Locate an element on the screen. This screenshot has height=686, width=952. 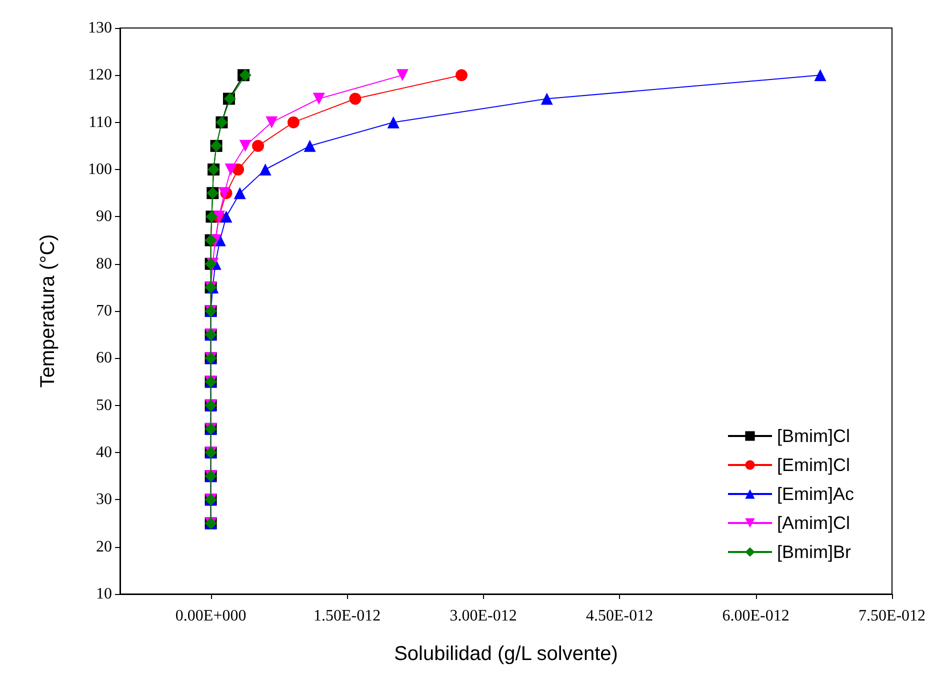
x-tick-label: 6.00E-012 is located at coordinates (756, 616).